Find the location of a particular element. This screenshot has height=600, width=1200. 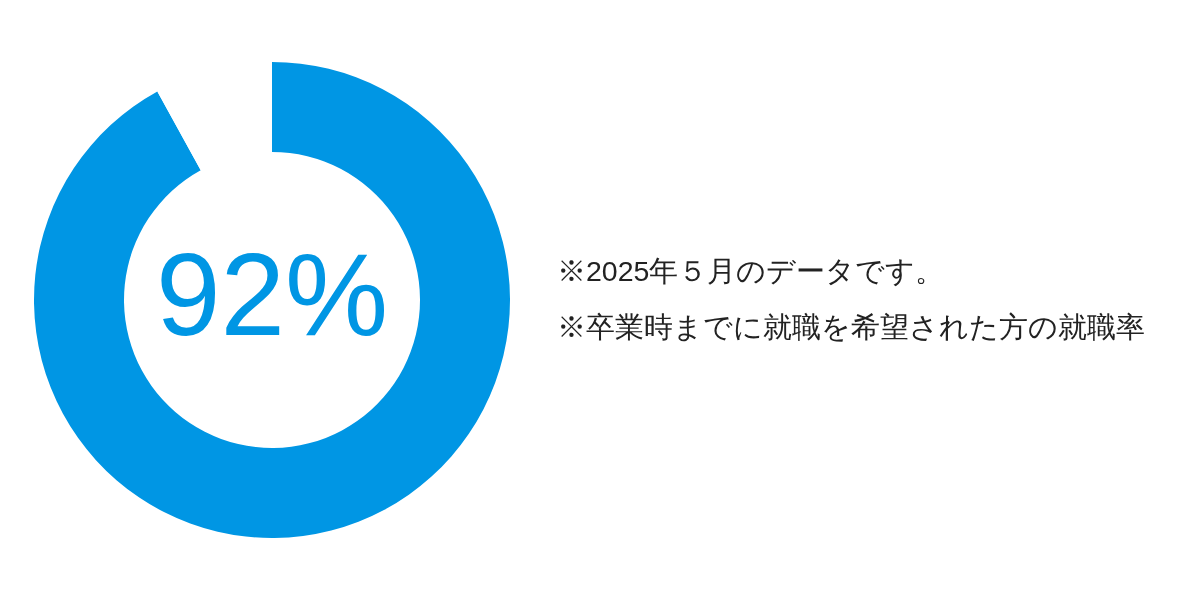

text: ※2025年５月のデータです。 is located at coordinates (751, 271).